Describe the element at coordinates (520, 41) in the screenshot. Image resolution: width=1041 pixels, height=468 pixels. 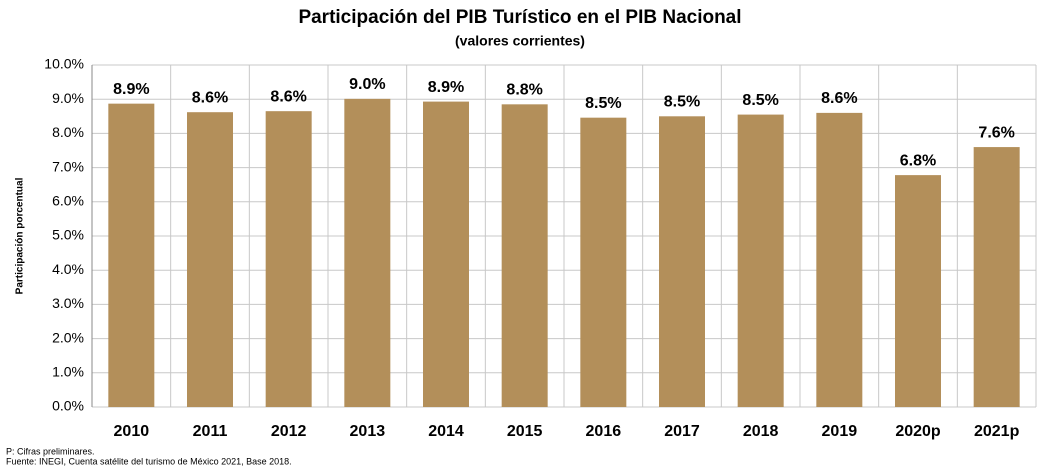
I see `chart-subtitle: (valores corrientes)` at that location.